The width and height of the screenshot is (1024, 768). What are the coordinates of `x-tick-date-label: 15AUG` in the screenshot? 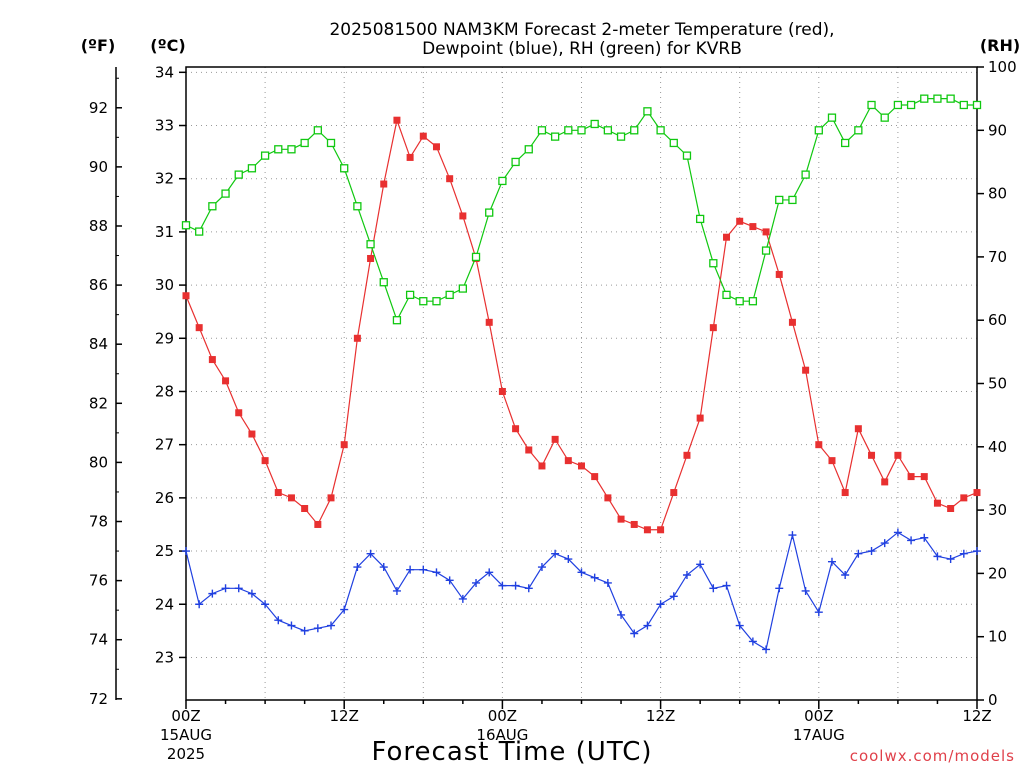 It's located at (186, 735).